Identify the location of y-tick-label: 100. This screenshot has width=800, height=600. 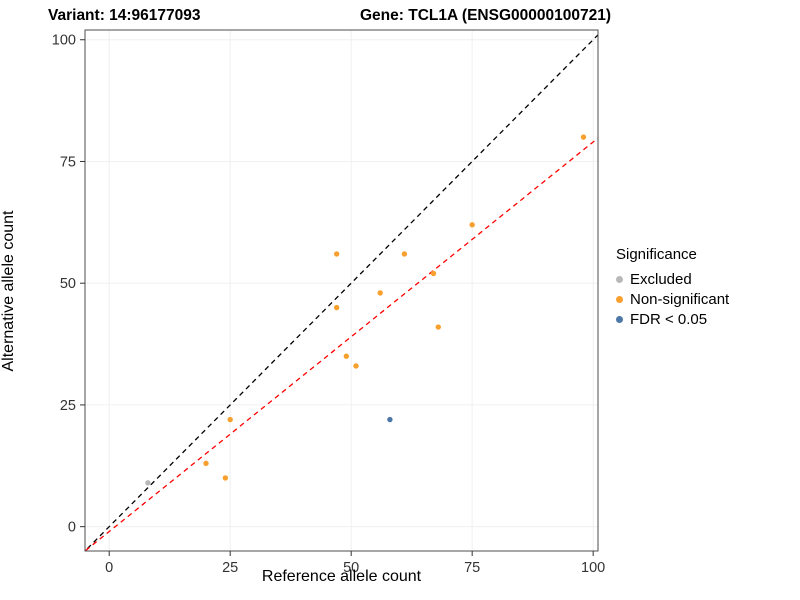
(64, 41).